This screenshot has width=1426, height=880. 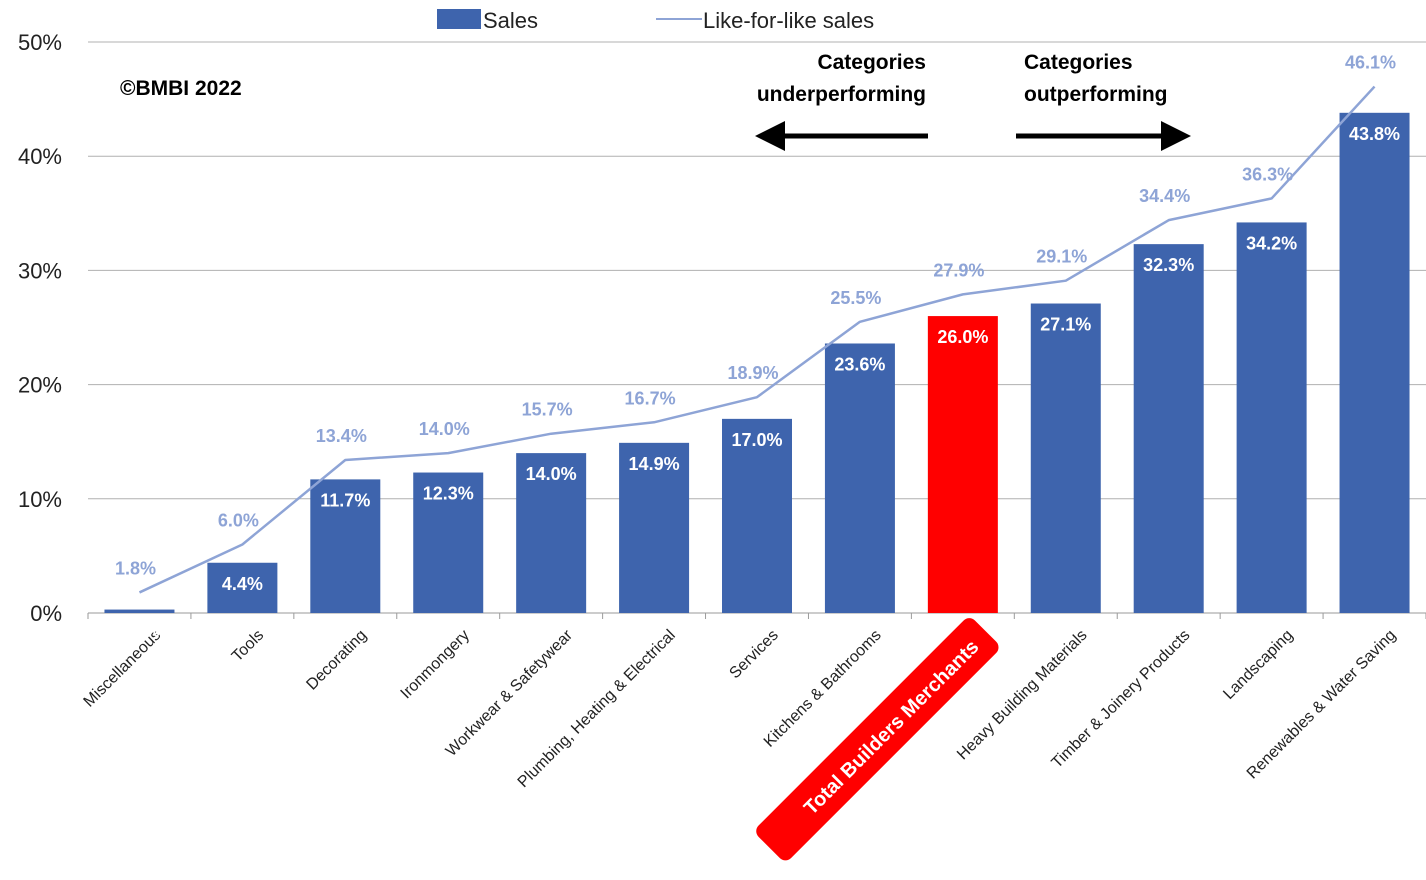 What do you see at coordinates (871, 62) in the screenshot?
I see `underperforming-line1: Categories` at bounding box center [871, 62].